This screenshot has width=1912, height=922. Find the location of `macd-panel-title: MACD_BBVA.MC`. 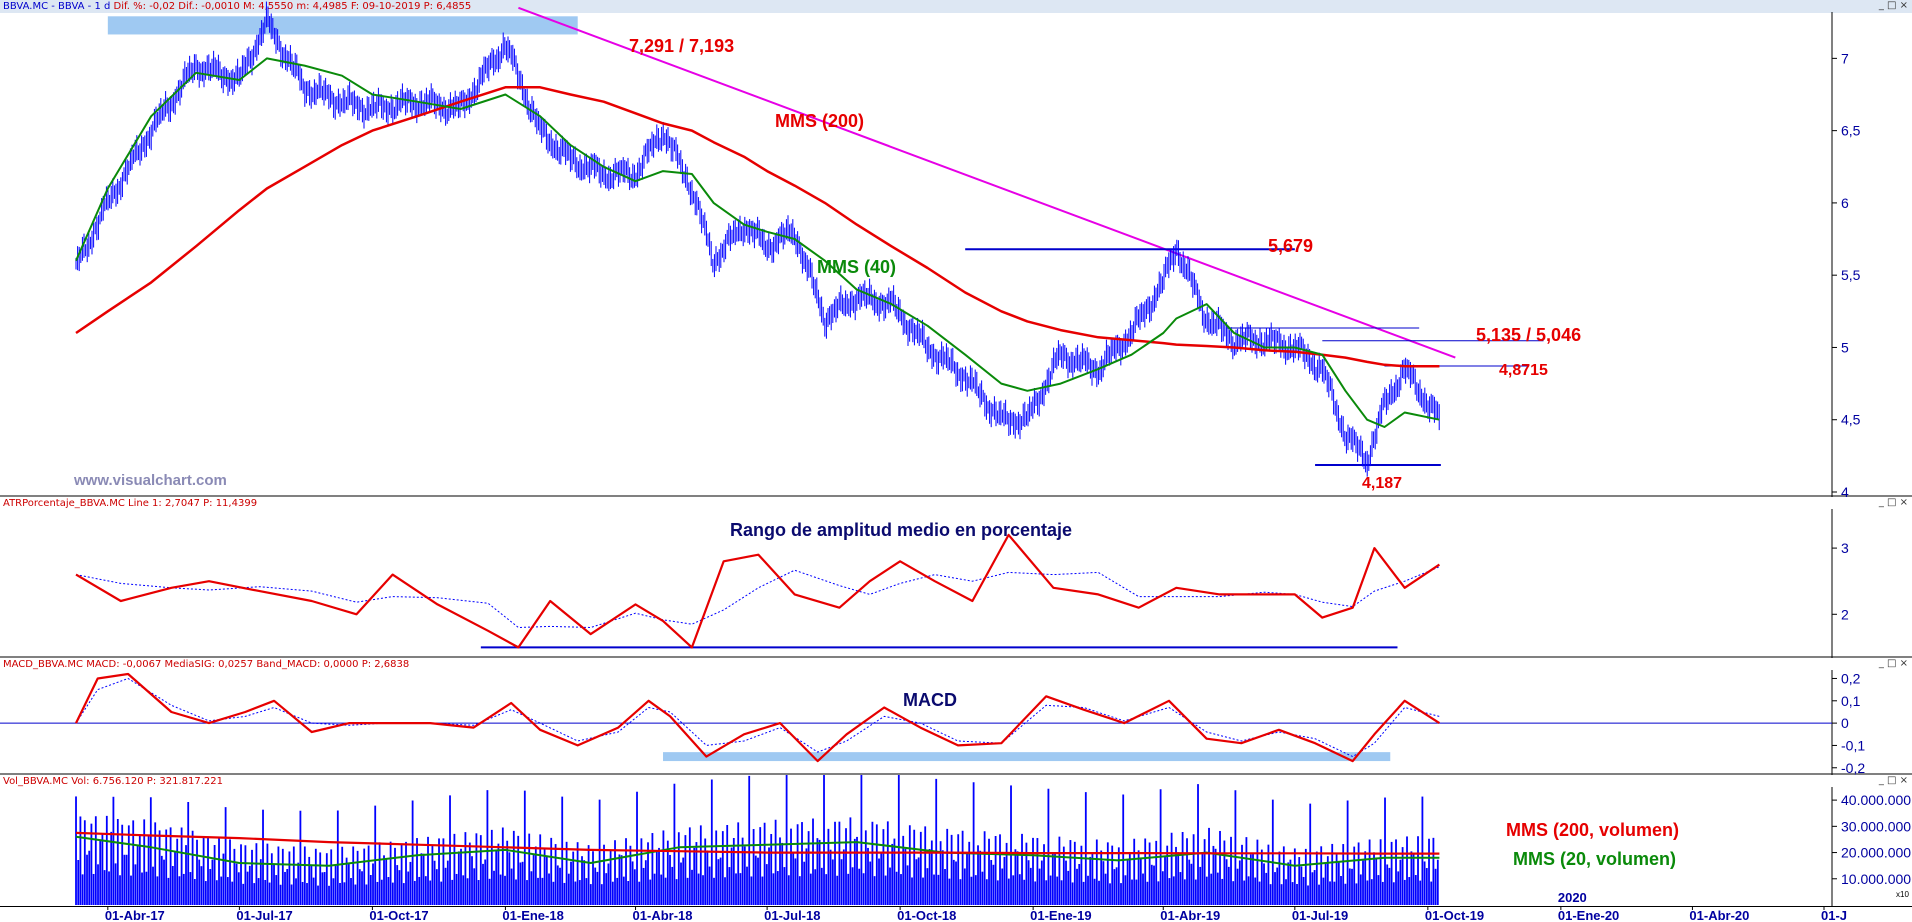

macd-panel-title: MACD_BBVA.MC is located at coordinates (43, 664).